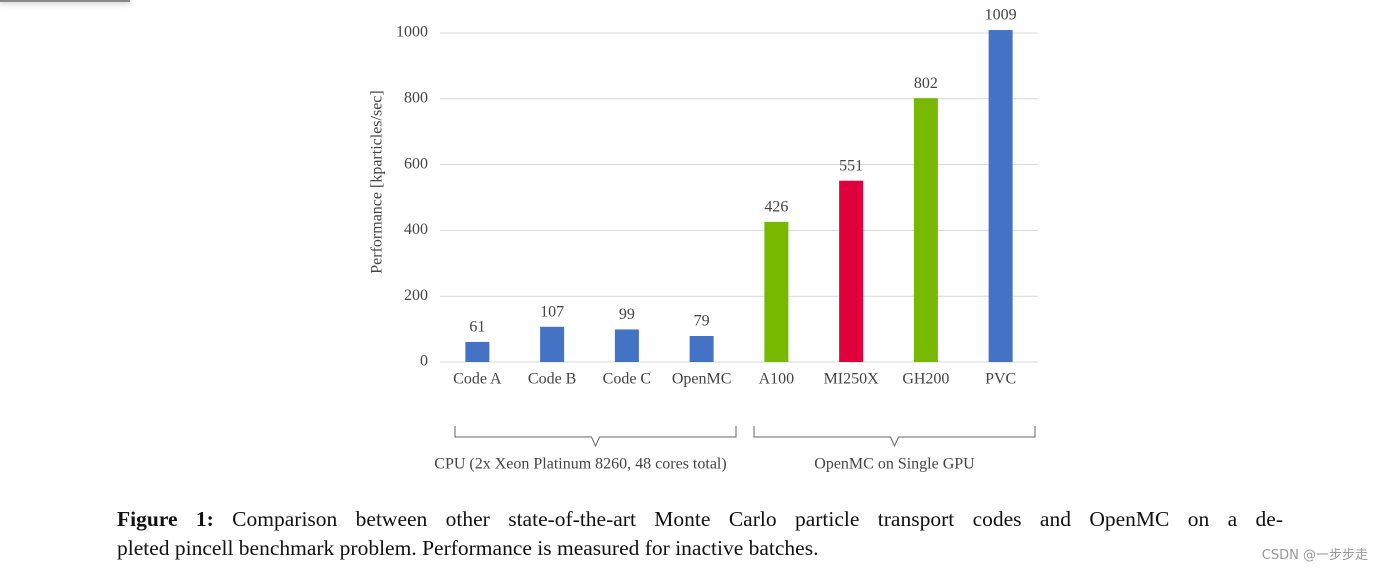 The height and width of the screenshot is (572, 1382). Describe the element at coordinates (925, 379) in the screenshot. I see `x-tick-label: GH200` at that location.